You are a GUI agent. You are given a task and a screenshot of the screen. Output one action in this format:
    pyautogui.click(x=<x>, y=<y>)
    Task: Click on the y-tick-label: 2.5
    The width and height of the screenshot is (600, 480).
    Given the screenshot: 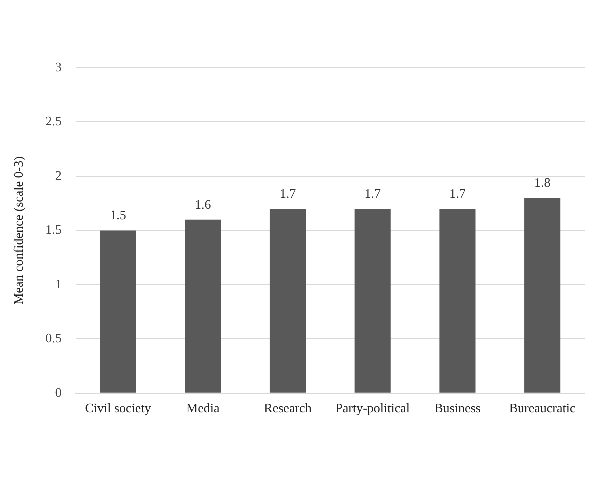 What is the action you would take?
    pyautogui.click(x=54, y=121)
    